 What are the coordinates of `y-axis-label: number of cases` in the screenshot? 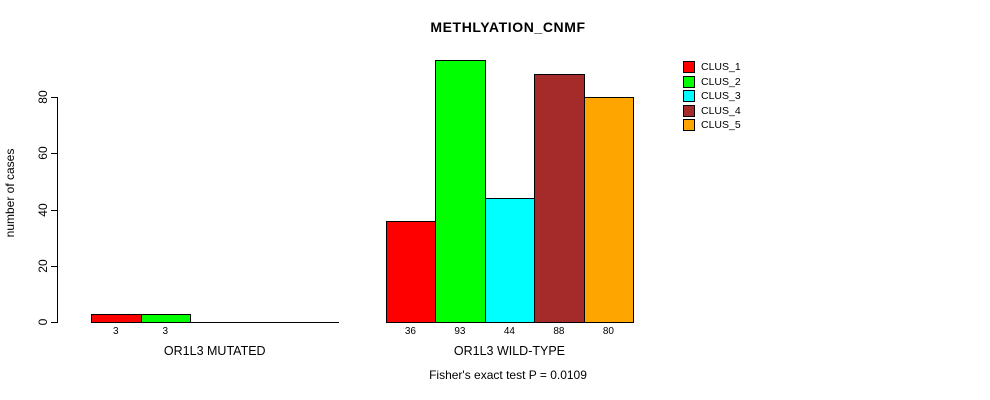 It's located at (10, 193).